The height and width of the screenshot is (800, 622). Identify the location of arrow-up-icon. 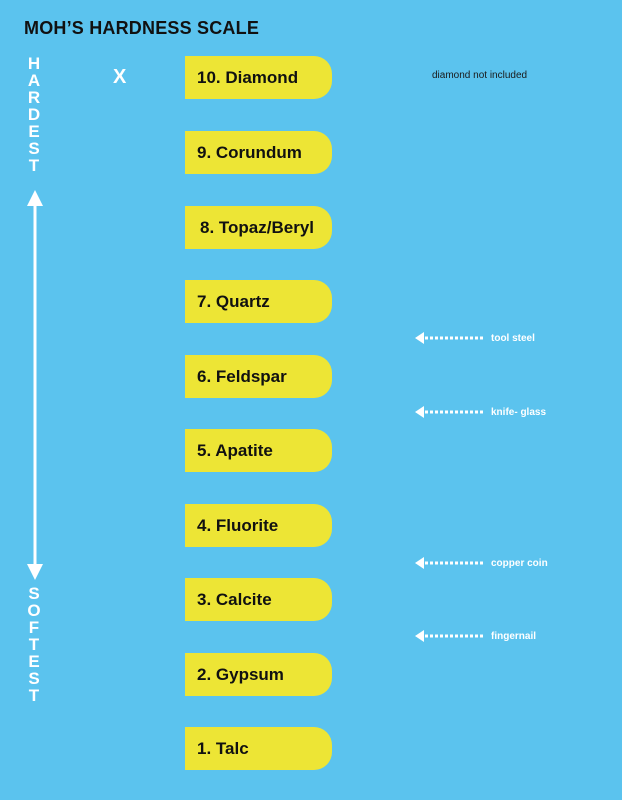
(35, 198).